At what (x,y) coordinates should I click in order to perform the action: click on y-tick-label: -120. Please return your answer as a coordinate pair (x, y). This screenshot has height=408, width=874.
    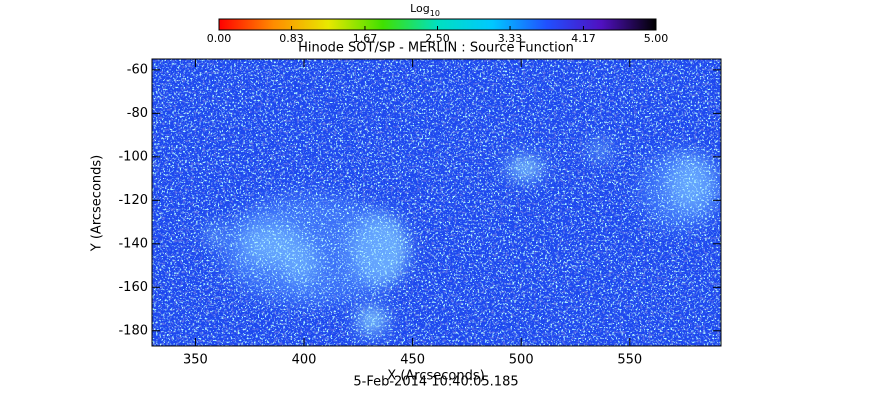
    Looking at the image, I should click on (133, 200).